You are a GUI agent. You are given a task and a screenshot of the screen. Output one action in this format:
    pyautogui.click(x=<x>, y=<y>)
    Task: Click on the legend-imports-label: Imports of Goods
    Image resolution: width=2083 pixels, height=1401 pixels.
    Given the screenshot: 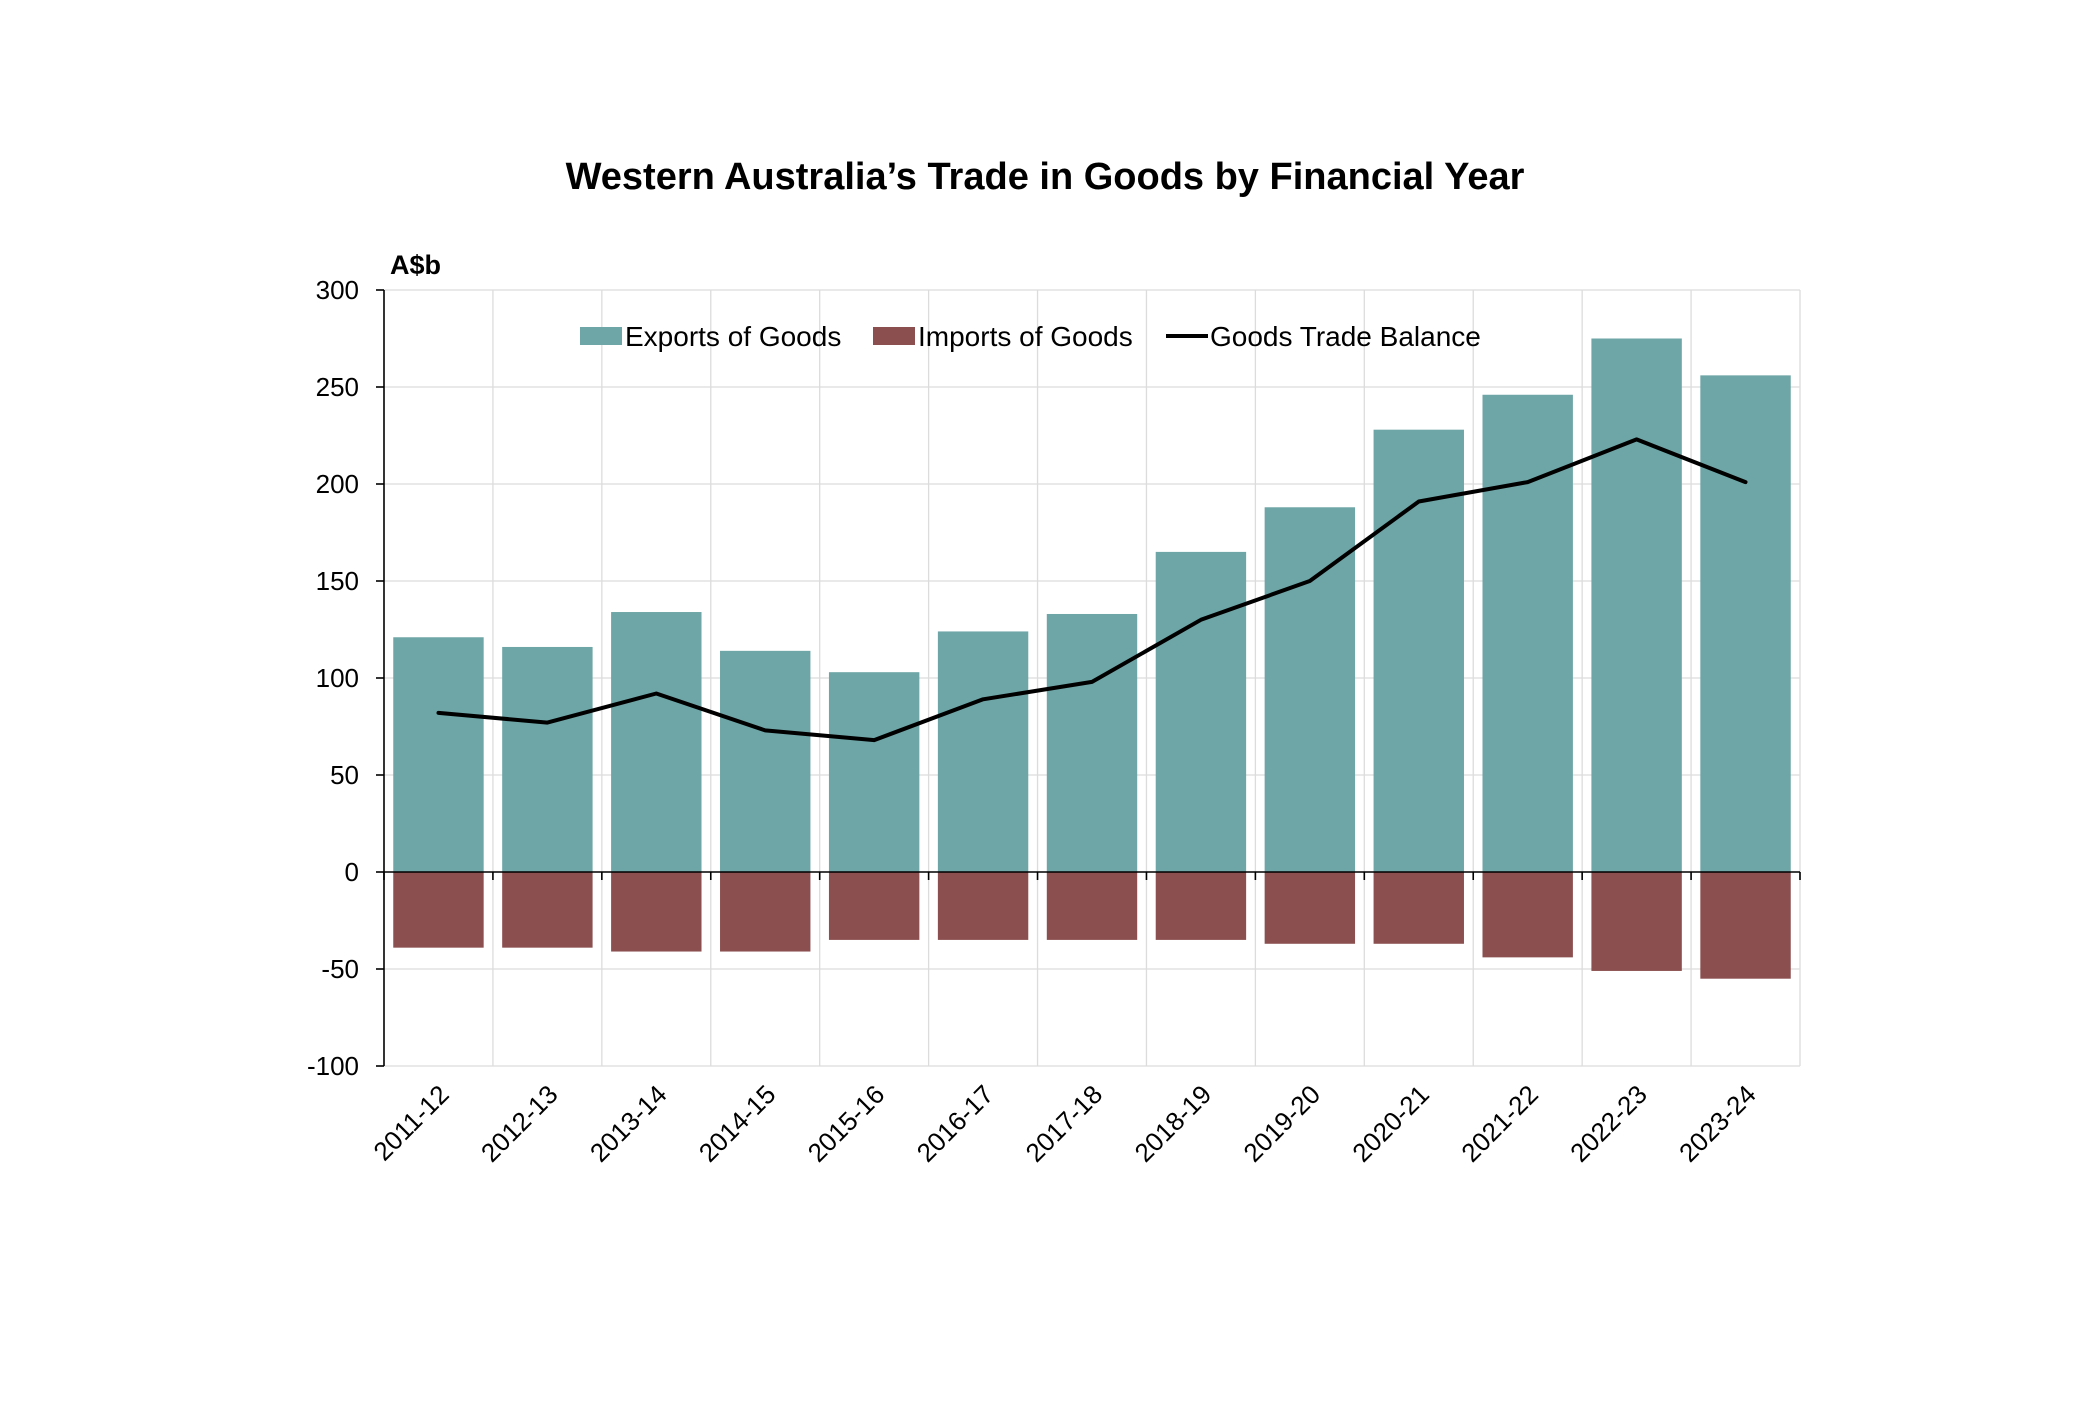 What is the action you would take?
    pyautogui.click(x=1025, y=336)
    